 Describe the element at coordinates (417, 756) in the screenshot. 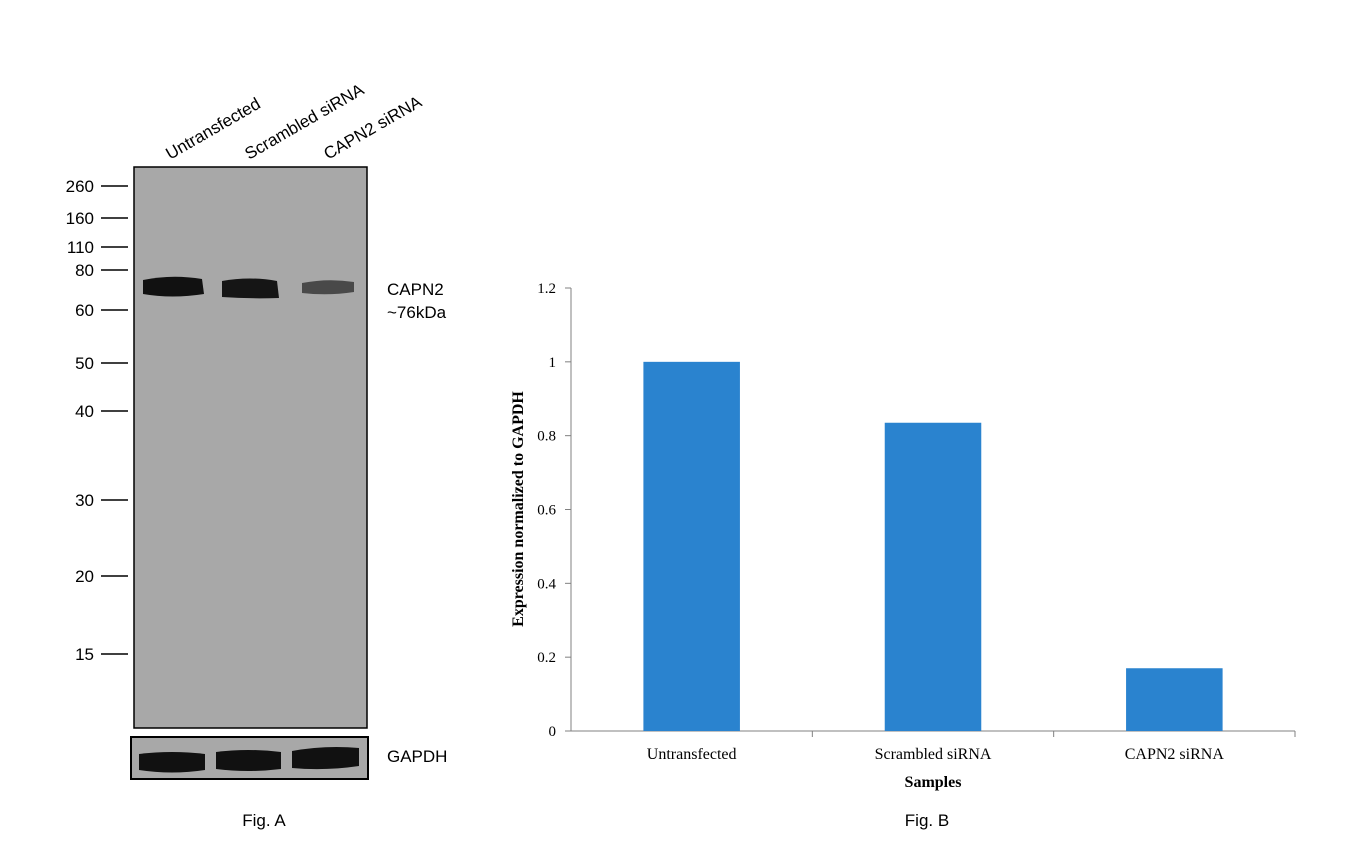

I see `gapdh-label: GAPDH` at that location.